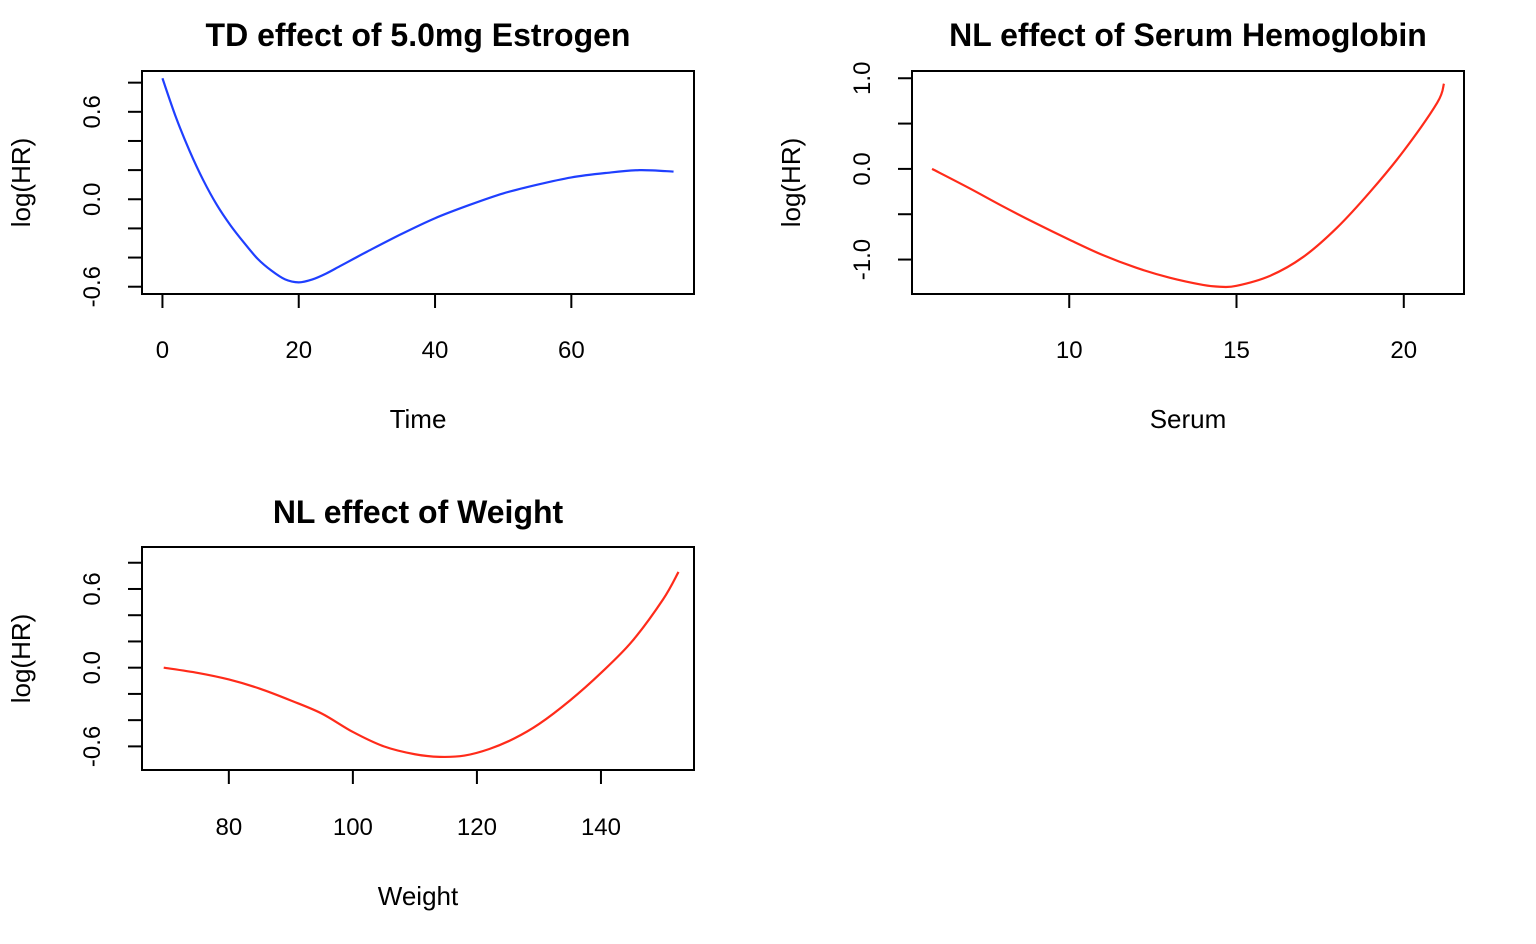 This screenshot has width=1536, height=944. What do you see at coordinates (601, 827) in the screenshot?
I see `x-tick-label: 140` at bounding box center [601, 827].